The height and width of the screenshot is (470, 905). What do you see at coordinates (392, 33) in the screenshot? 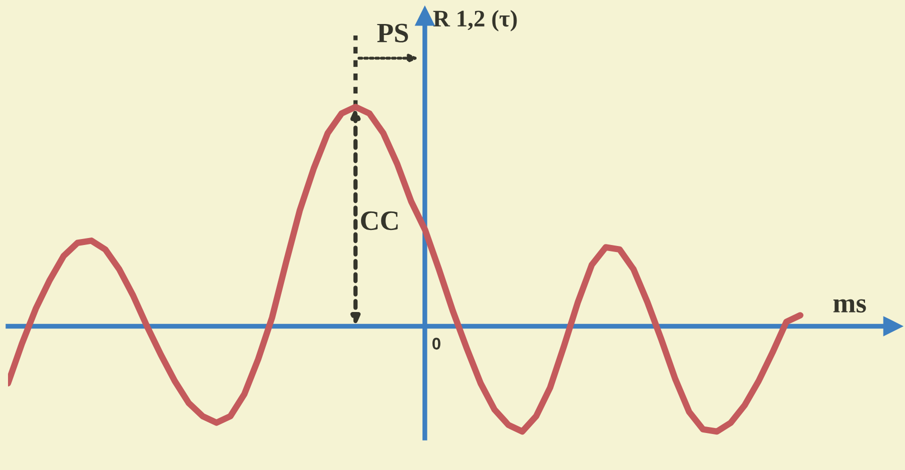
I see `text: PS` at bounding box center [392, 33].